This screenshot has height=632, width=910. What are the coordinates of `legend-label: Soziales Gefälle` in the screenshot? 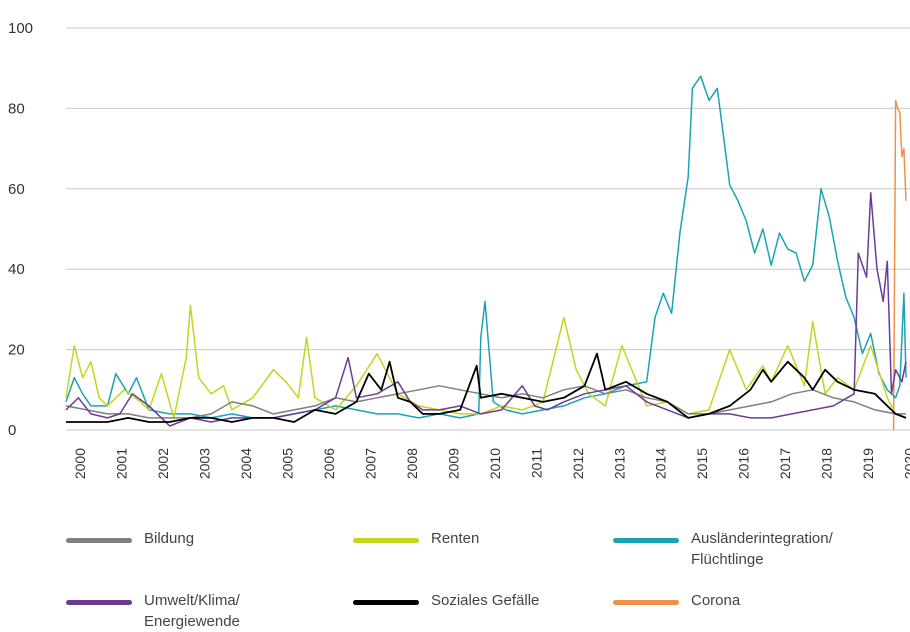 It's located at (485, 600).